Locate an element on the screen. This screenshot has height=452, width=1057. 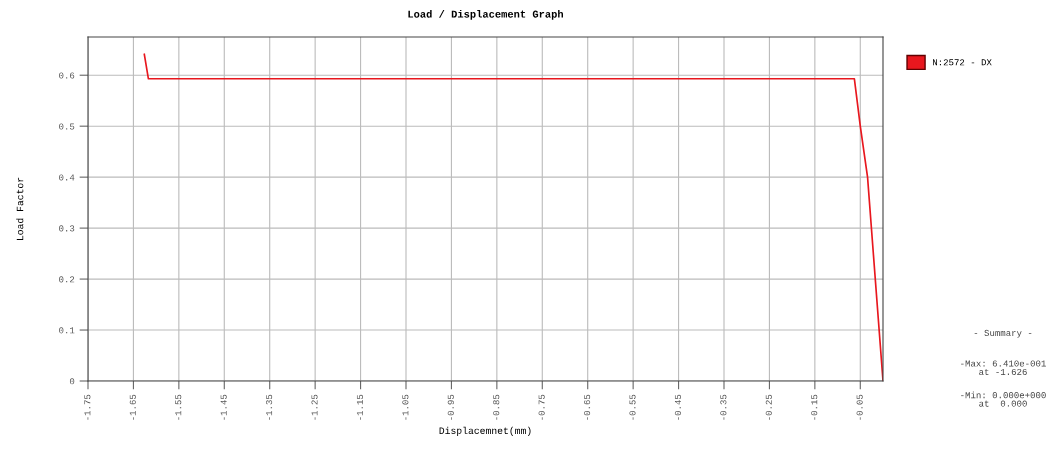
x-tick-label: -1.35 is located at coordinates (269, 407).